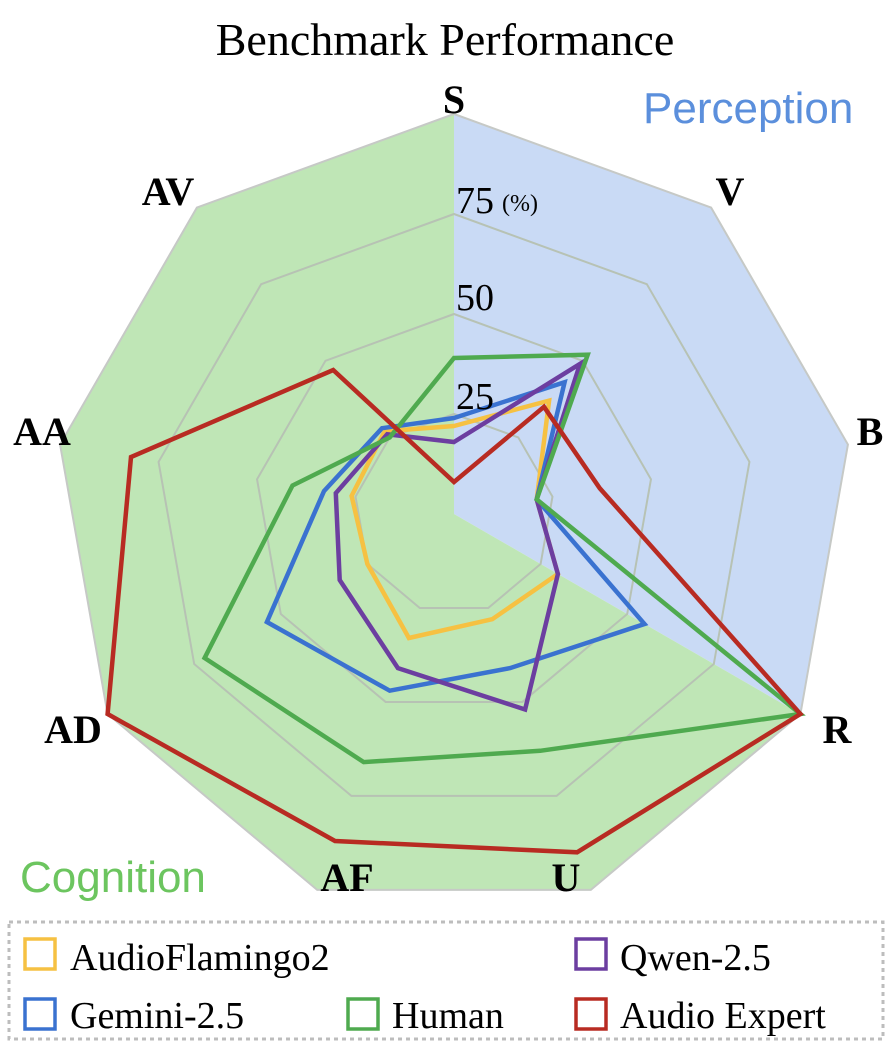  I want to click on legend-item-human: Human, so click(425, 1016).